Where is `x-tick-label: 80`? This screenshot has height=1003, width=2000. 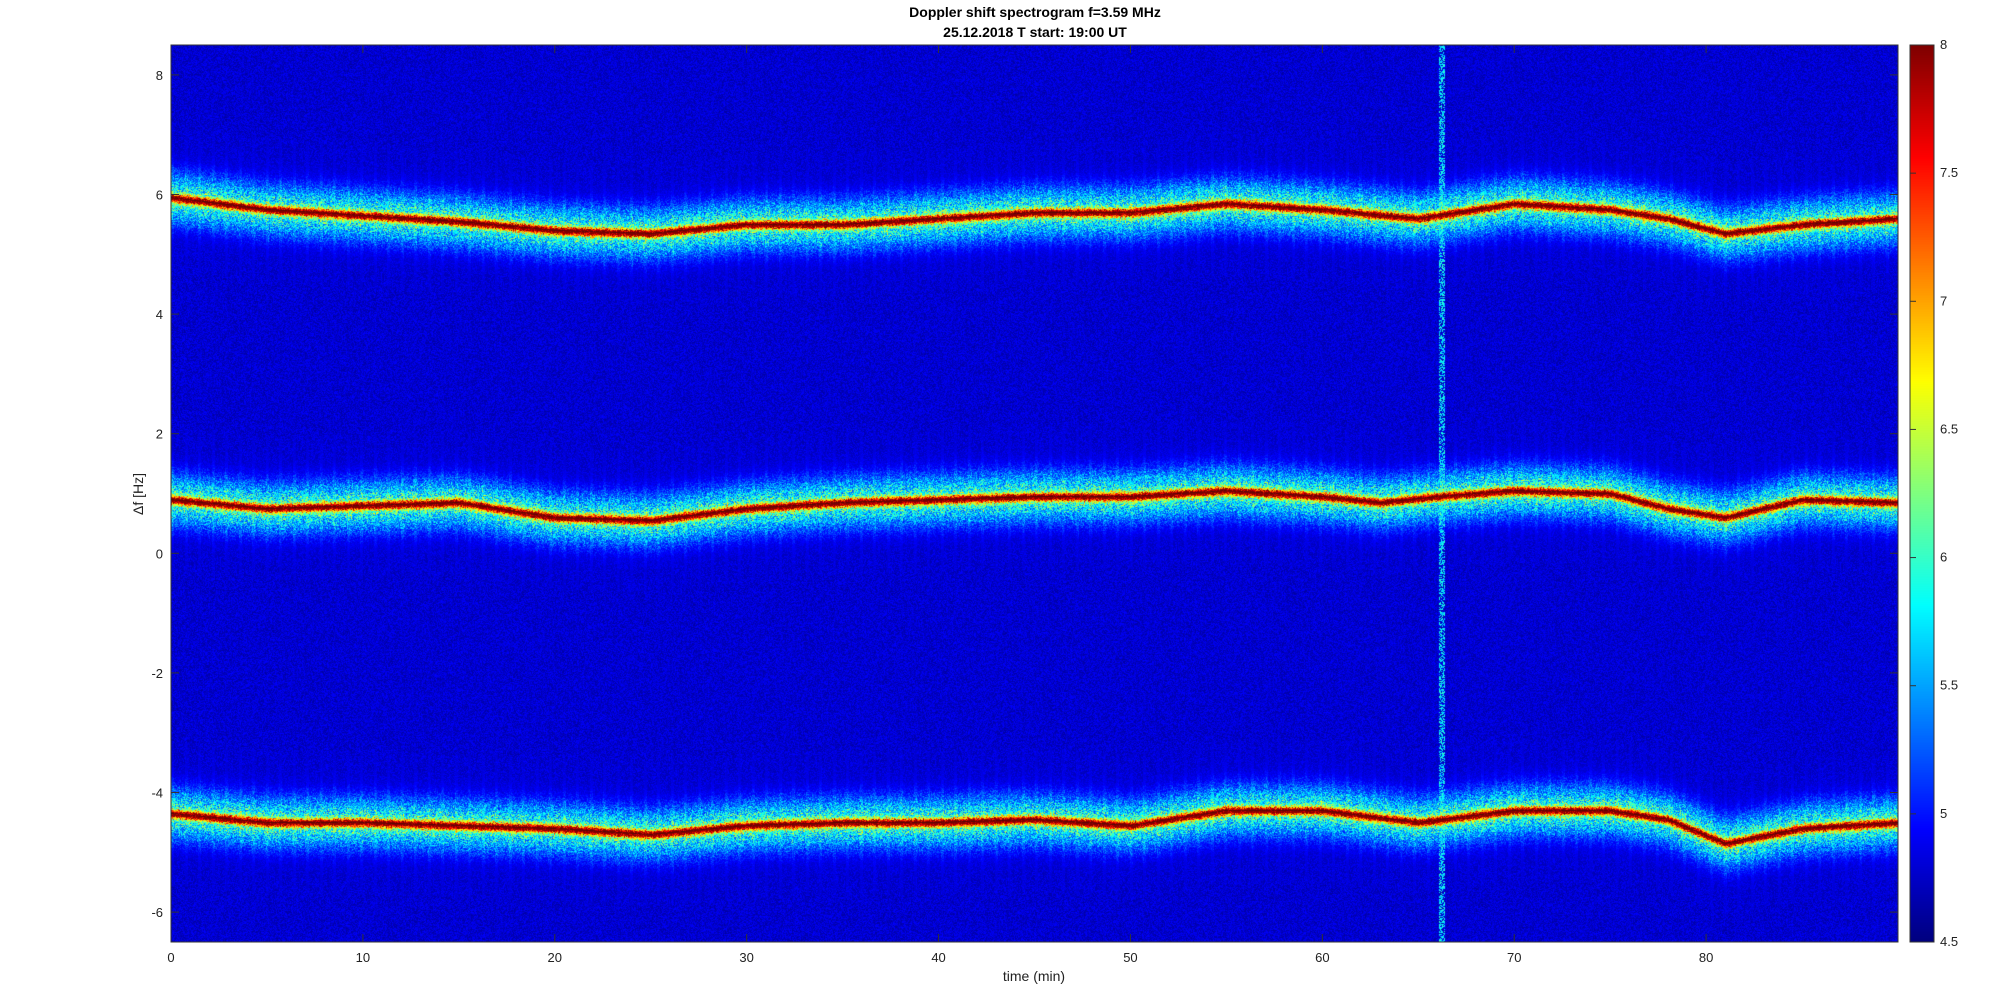 x-tick-label: 80 is located at coordinates (1706, 957).